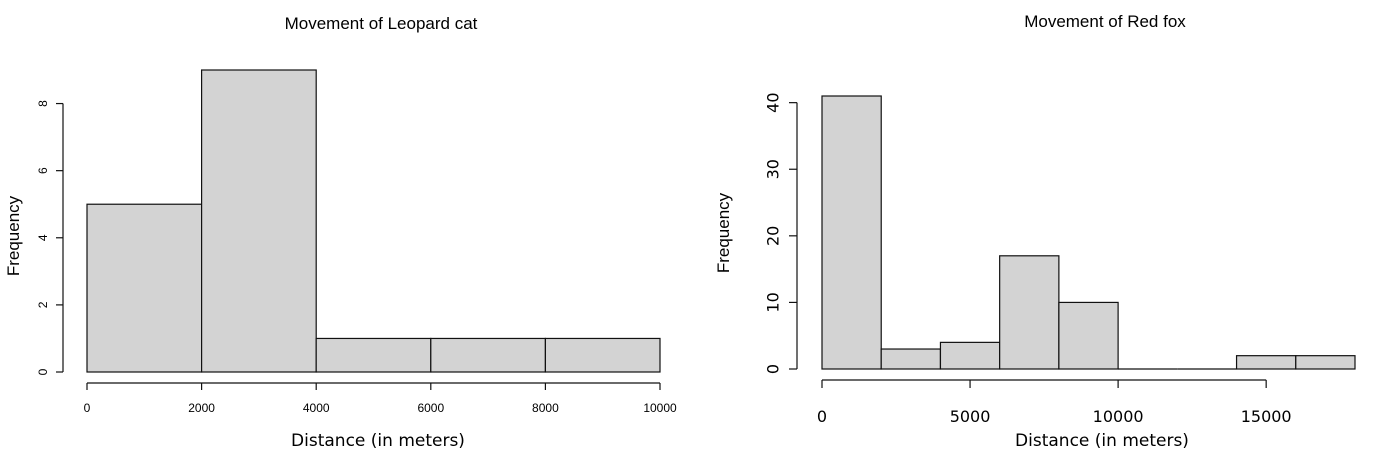 This screenshot has width=1379, height=464. Describe the element at coordinates (430, 408) in the screenshot. I see `x-tick-label: 6000` at that location.